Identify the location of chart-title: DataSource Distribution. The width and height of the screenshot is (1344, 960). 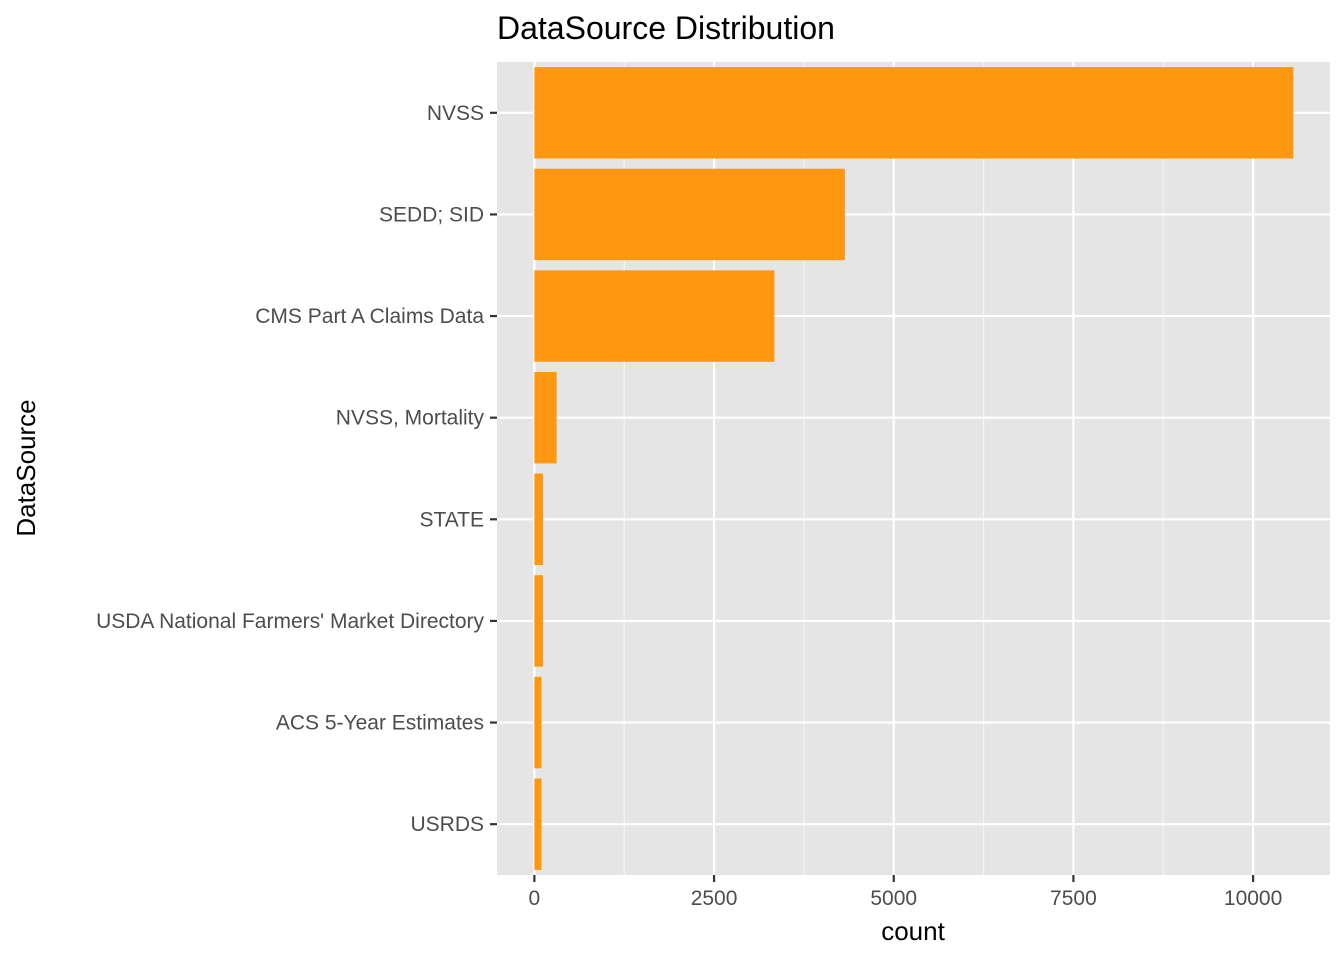
(666, 28).